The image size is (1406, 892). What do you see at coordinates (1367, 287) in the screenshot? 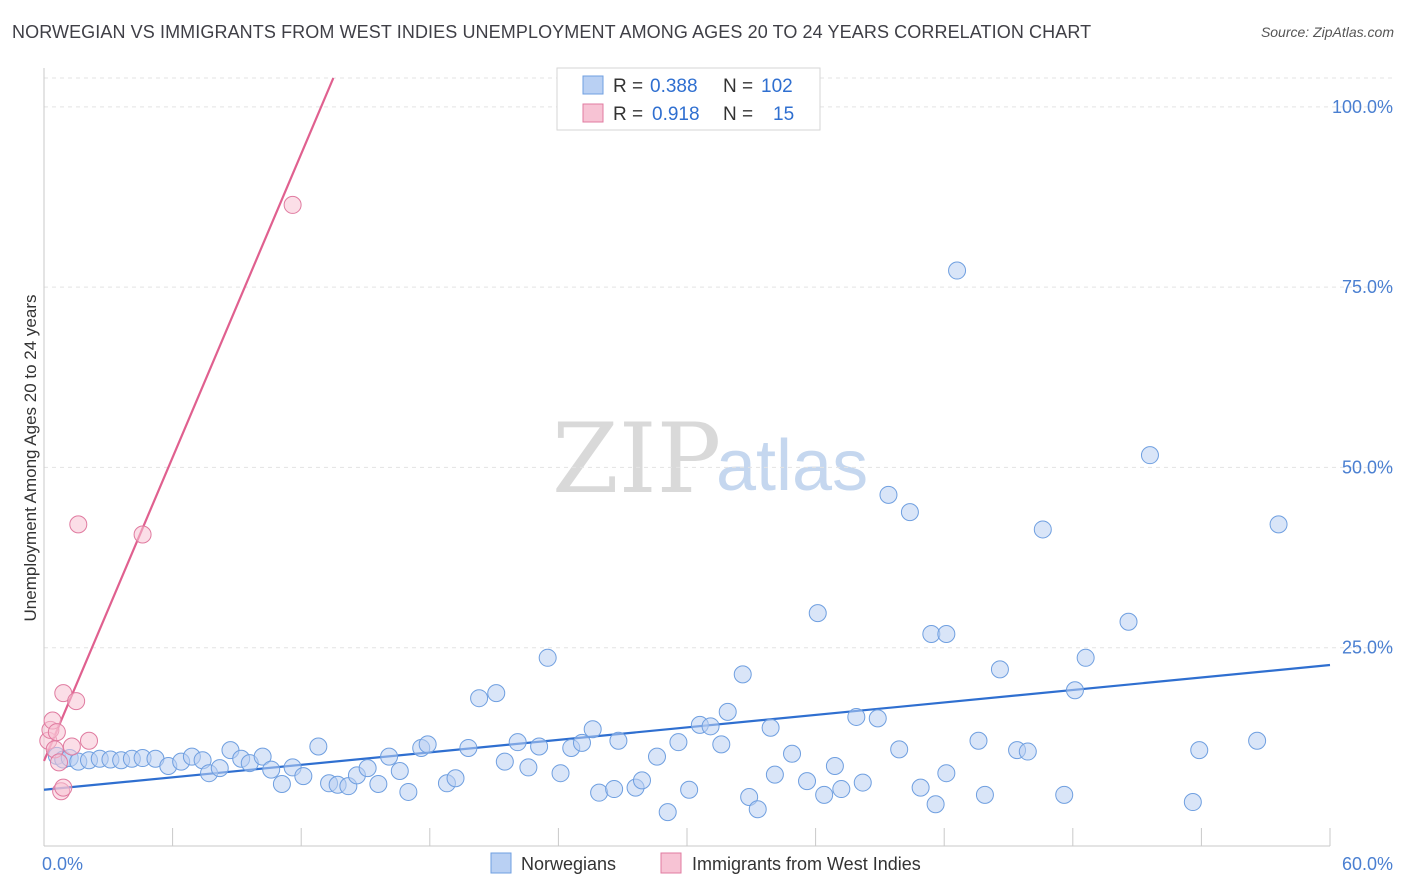
I see `y-tick-label-2: 75.0%` at bounding box center [1367, 287].